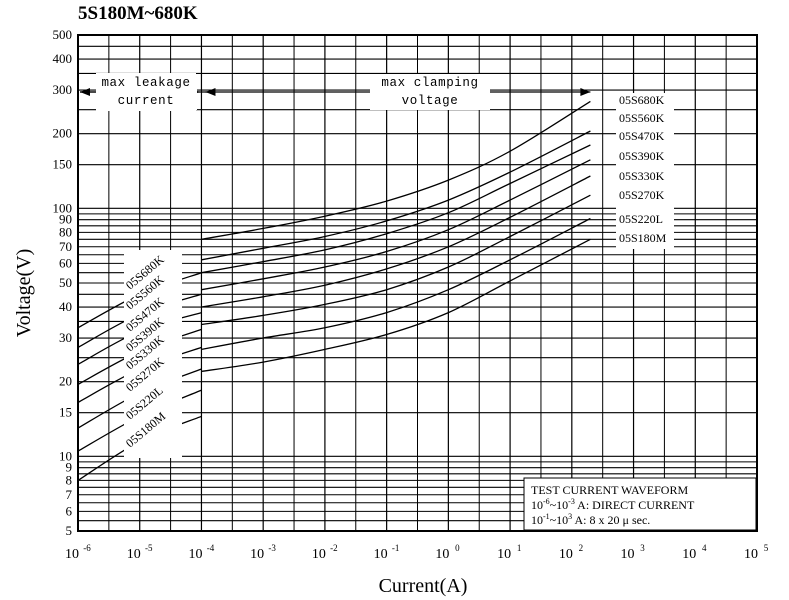 The width and height of the screenshot is (789, 600). Describe the element at coordinates (65, 337) in the screenshot. I see `y-tick-label: 30` at that location.